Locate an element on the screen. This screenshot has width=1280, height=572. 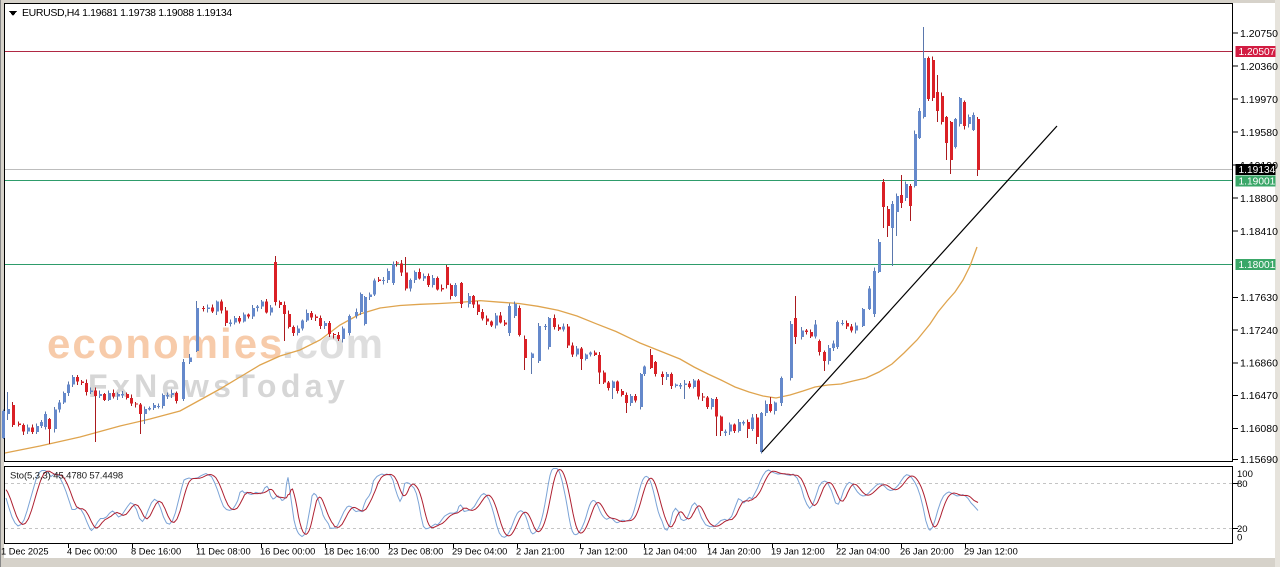
svg-text: Sto(5,3,3) 45.4780 57.4498 is located at coordinates (66, 476).